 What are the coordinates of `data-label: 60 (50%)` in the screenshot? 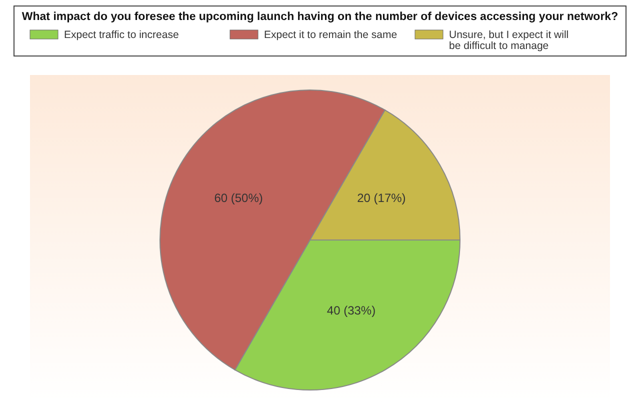 It's located at (238, 197).